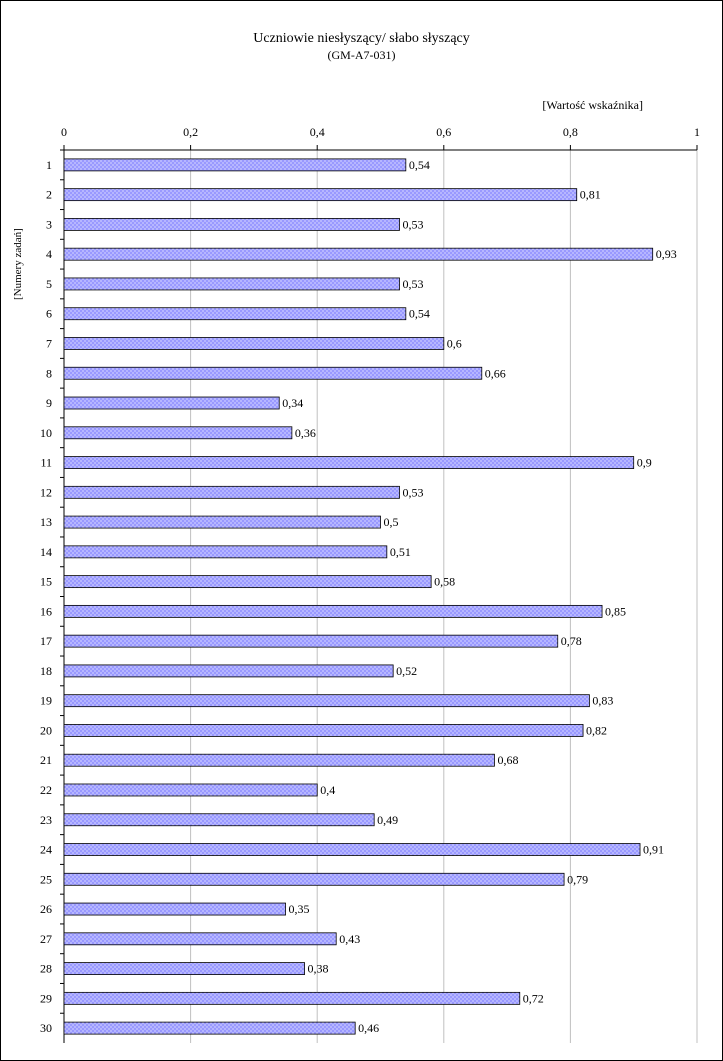 The width and height of the screenshot is (723, 1061). Describe the element at coordinates (46, 969) in the screenshot. I see `y-tick-label: 28` at that location.